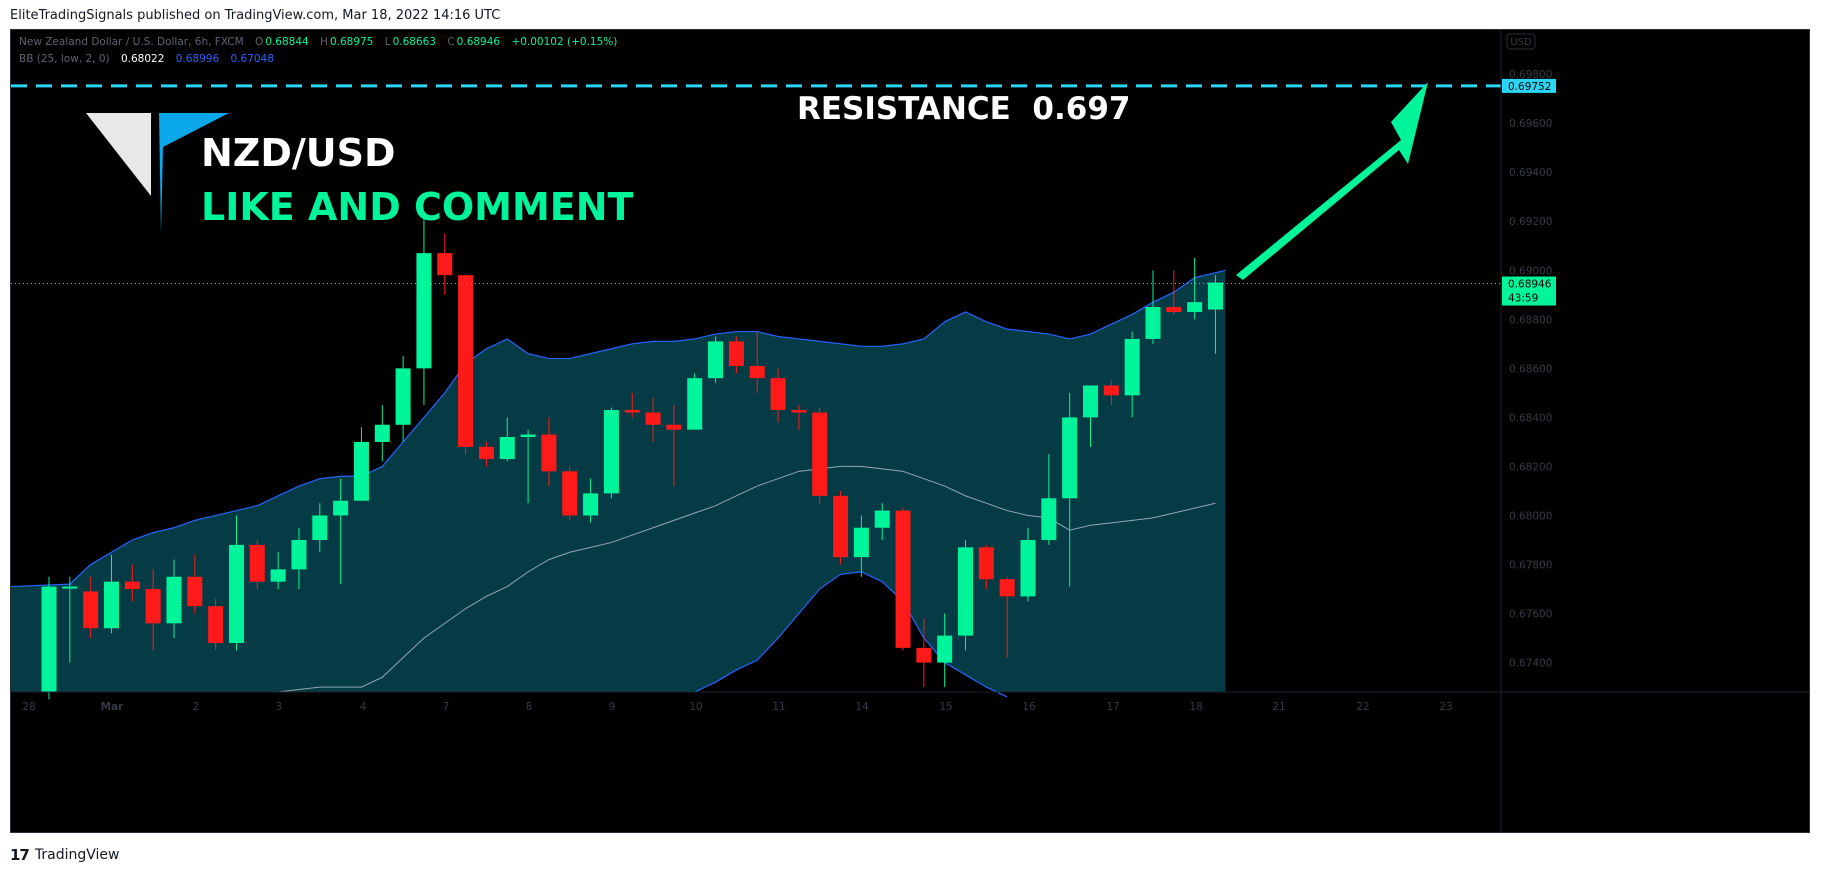 This screenshot has height=874, width=1822. Describe the element at coordinates (529, 707) in the screenshot. I see `time-tick-label: 8` at that location.